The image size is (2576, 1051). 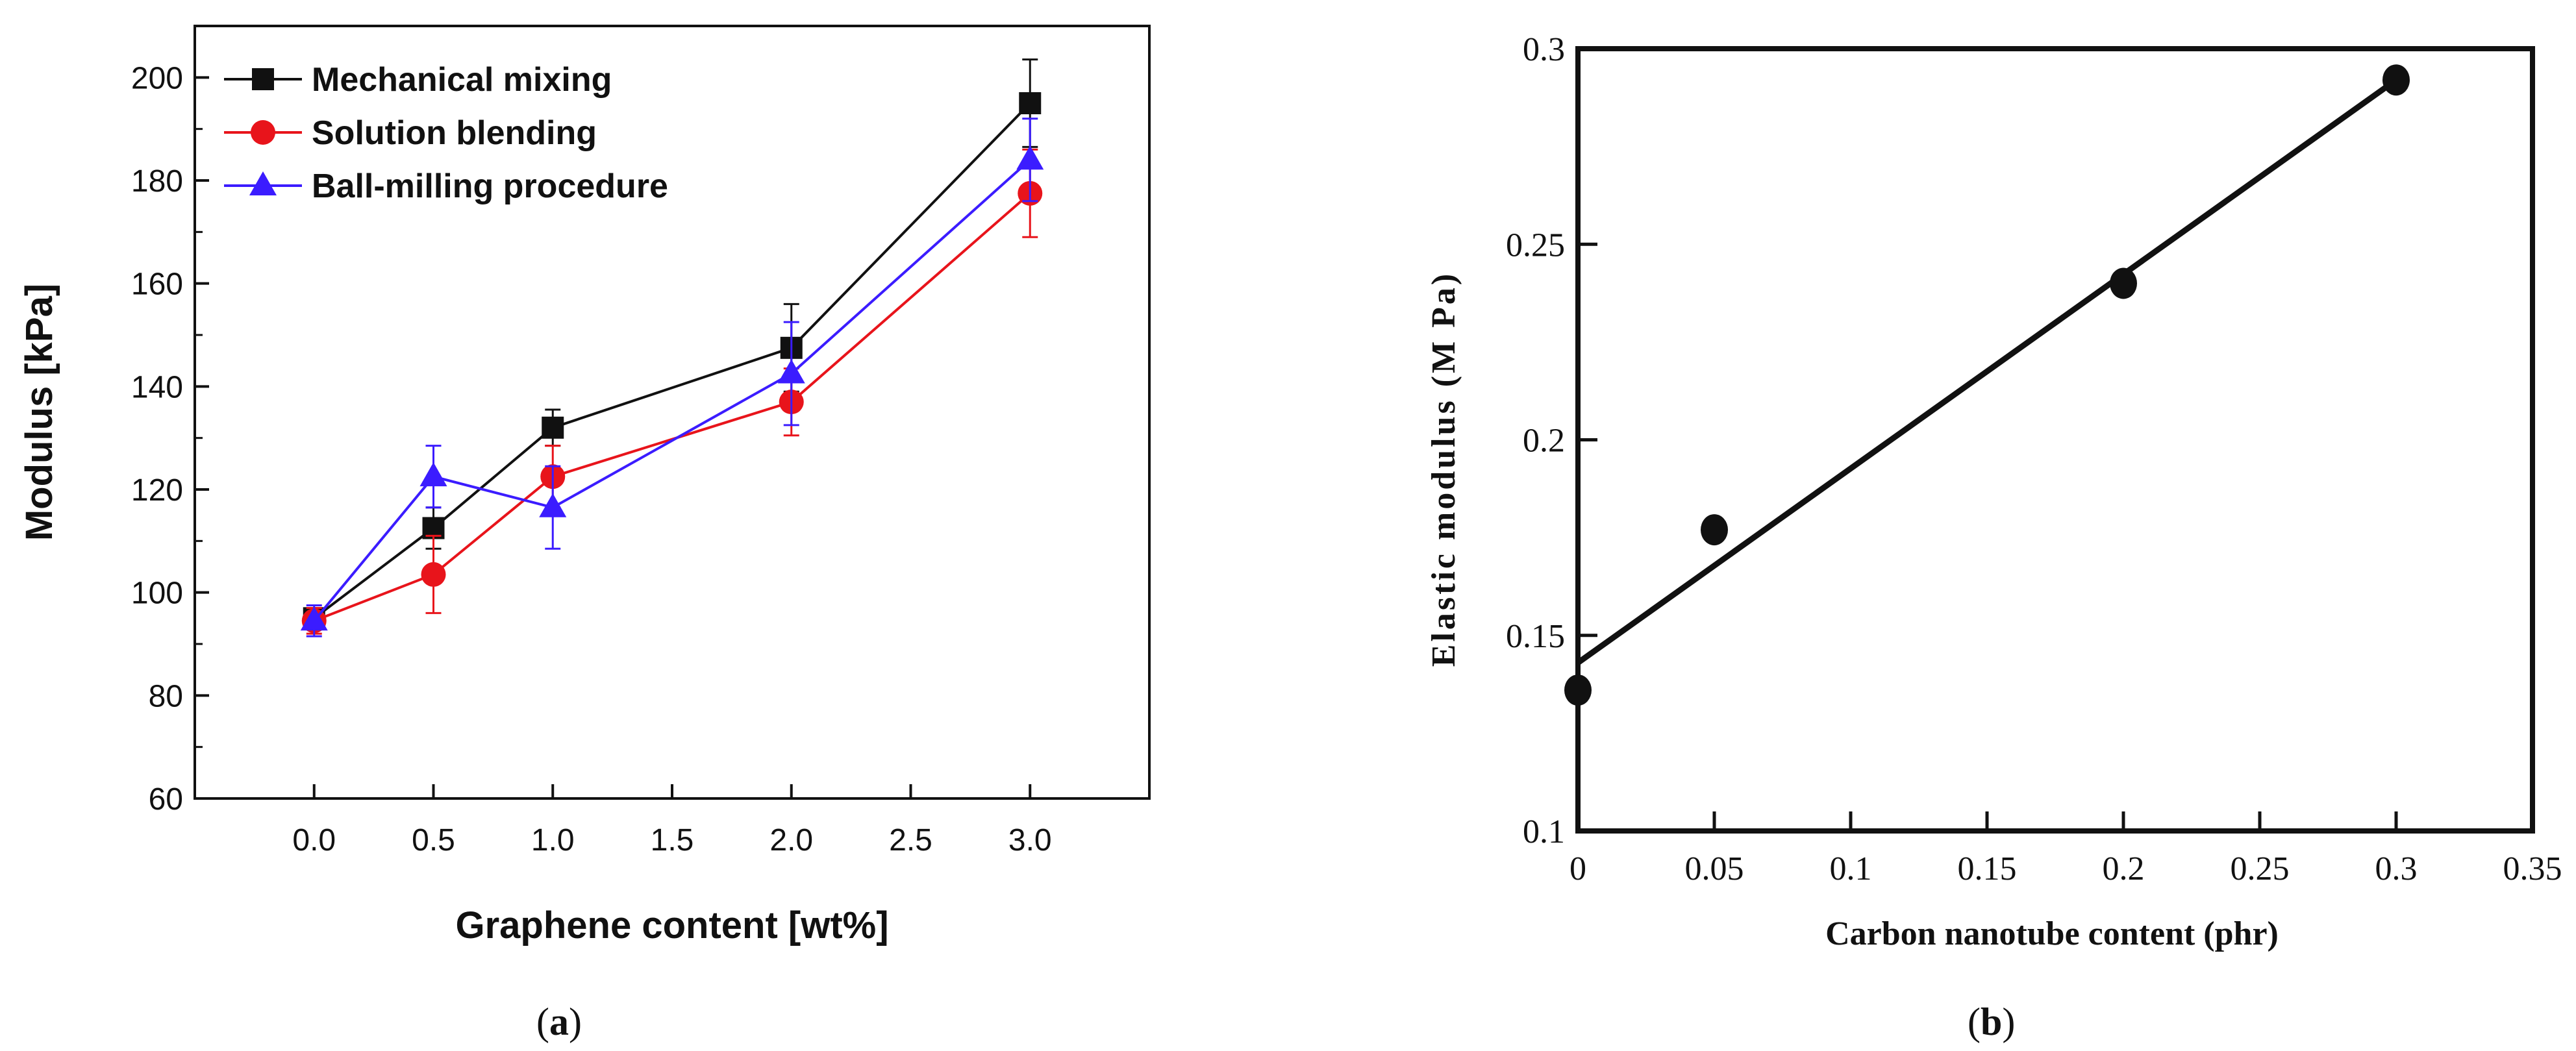 I want to click on x-tick-label: 0.5, so click(x=433, y=840).